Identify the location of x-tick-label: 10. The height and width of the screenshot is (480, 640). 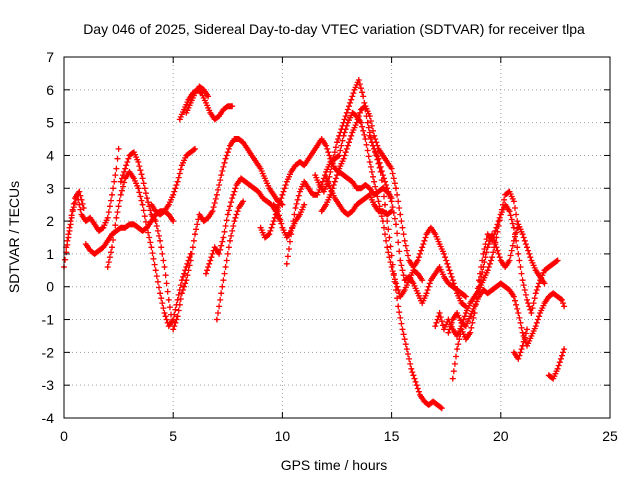
(283, 436).